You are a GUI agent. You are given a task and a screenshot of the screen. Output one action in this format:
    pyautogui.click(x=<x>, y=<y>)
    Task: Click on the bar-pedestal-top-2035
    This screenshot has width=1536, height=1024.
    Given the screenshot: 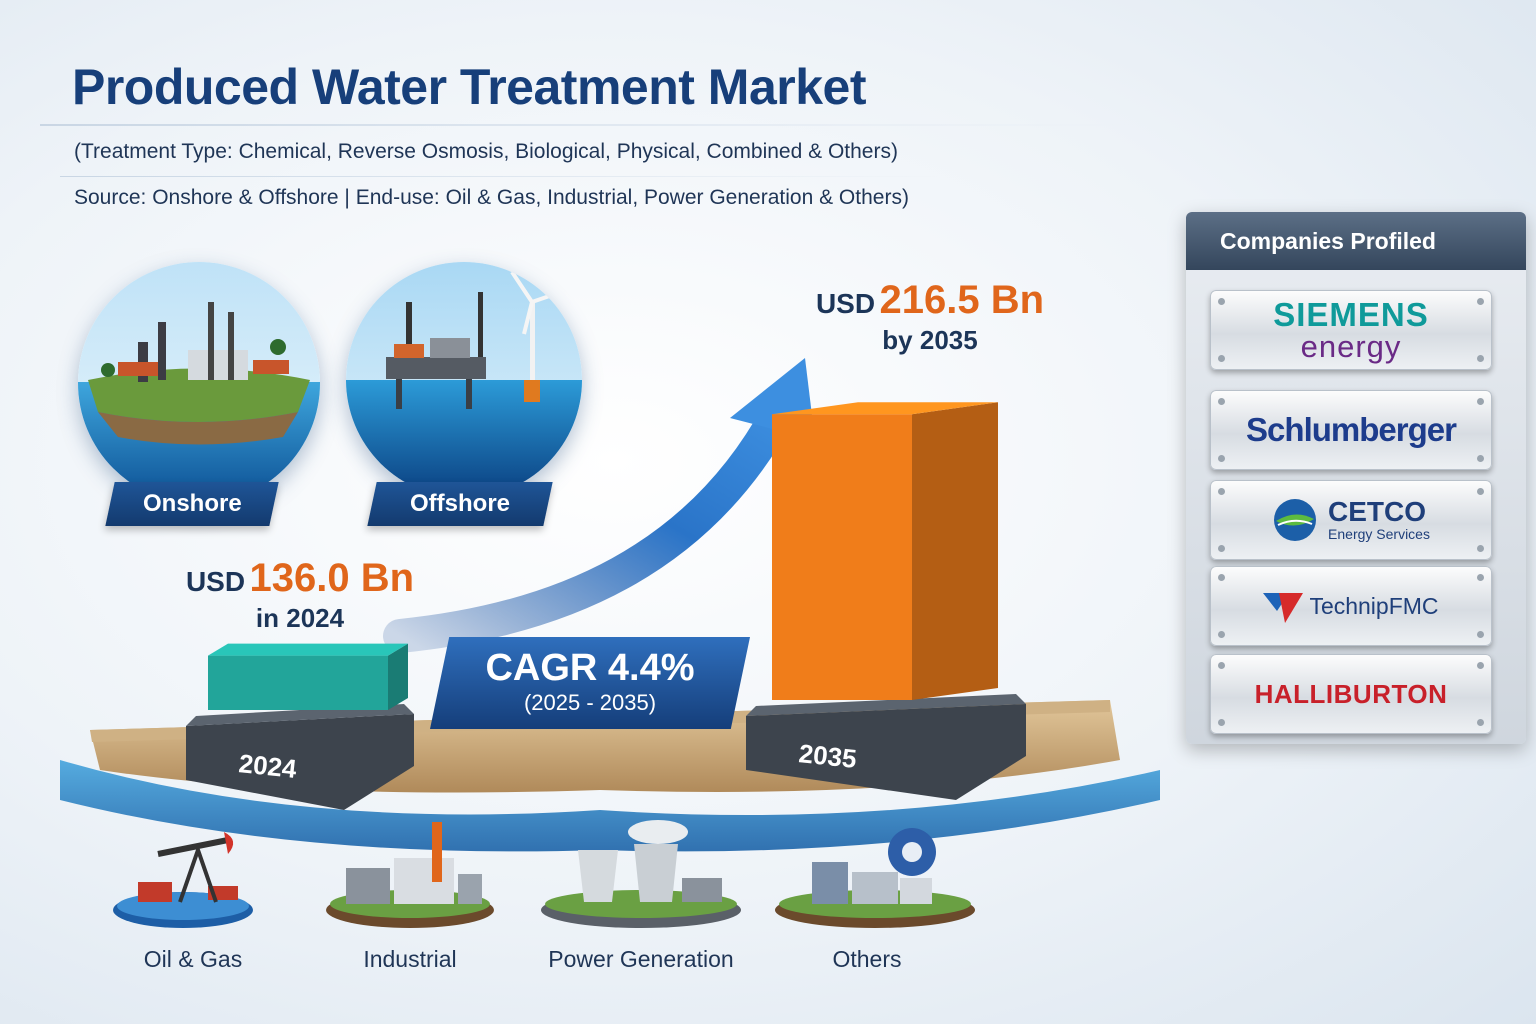 What is the action you would take?
    pyautogui.click(x=886, y=705)
    